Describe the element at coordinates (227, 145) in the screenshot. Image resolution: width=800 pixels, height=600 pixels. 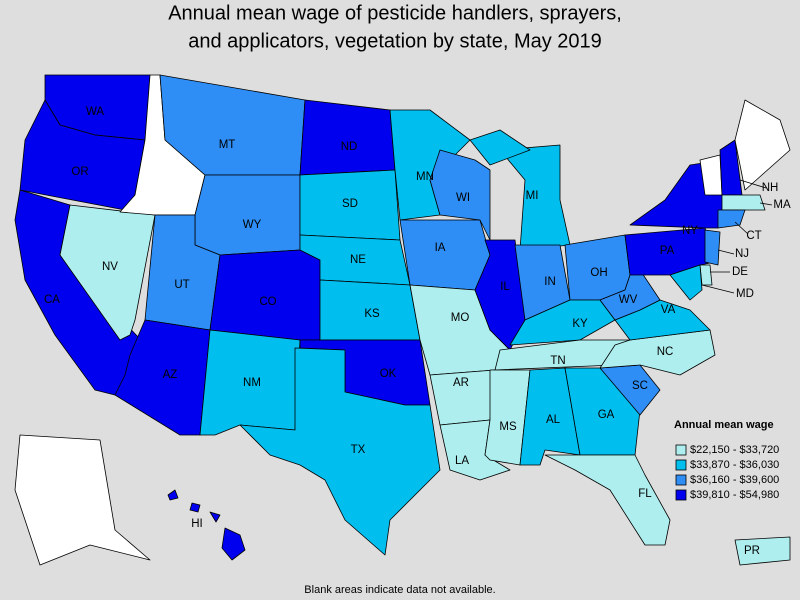
I see `state-label: MT` at that location.